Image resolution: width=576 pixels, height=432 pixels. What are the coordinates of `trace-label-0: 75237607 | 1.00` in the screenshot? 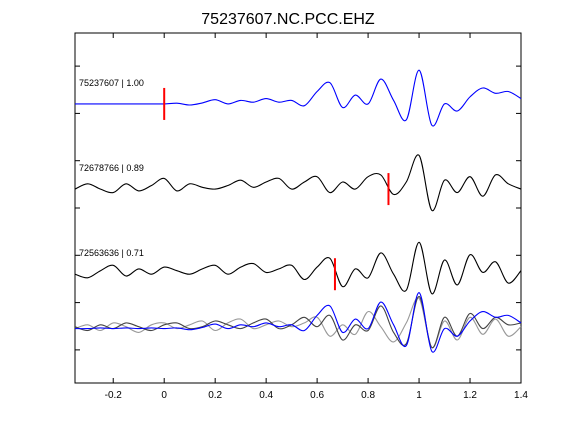 It's located at (111, 83).